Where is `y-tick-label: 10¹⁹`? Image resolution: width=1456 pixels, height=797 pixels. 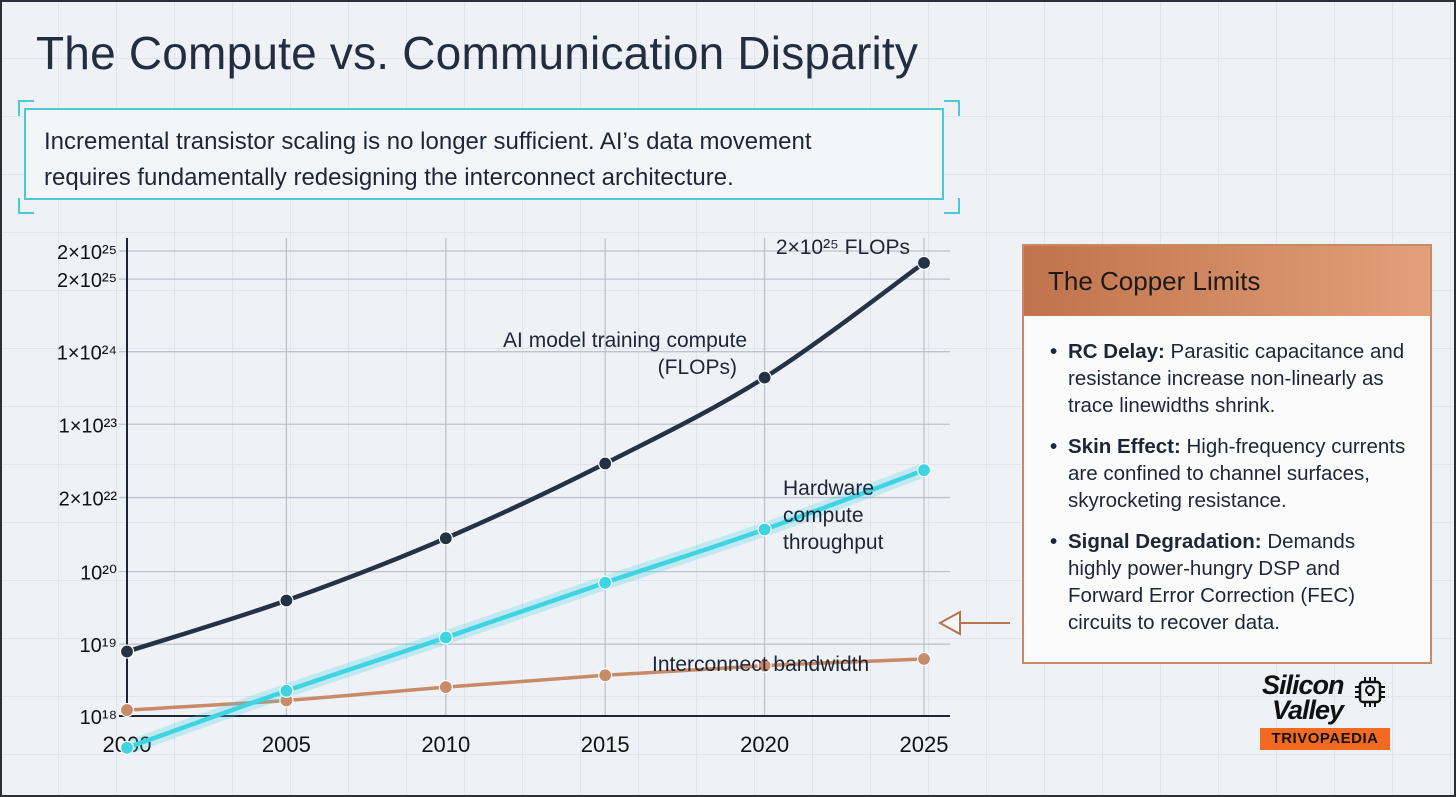
y-tick-label: 10¹⁹ is located at coordinates (98, 646).